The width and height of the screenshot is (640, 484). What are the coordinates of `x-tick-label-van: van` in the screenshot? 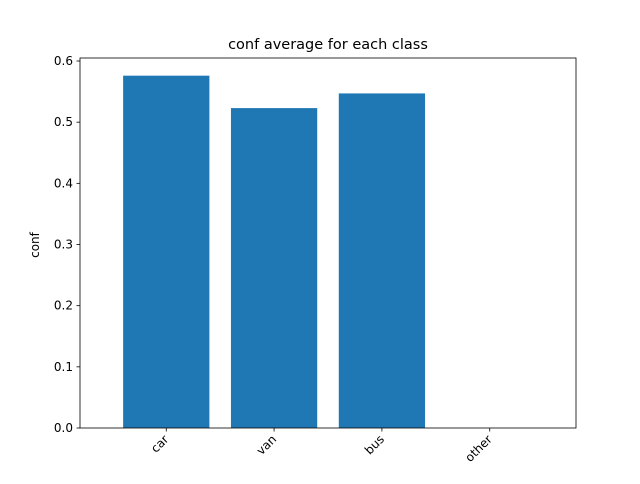 It's located at (267, 445).